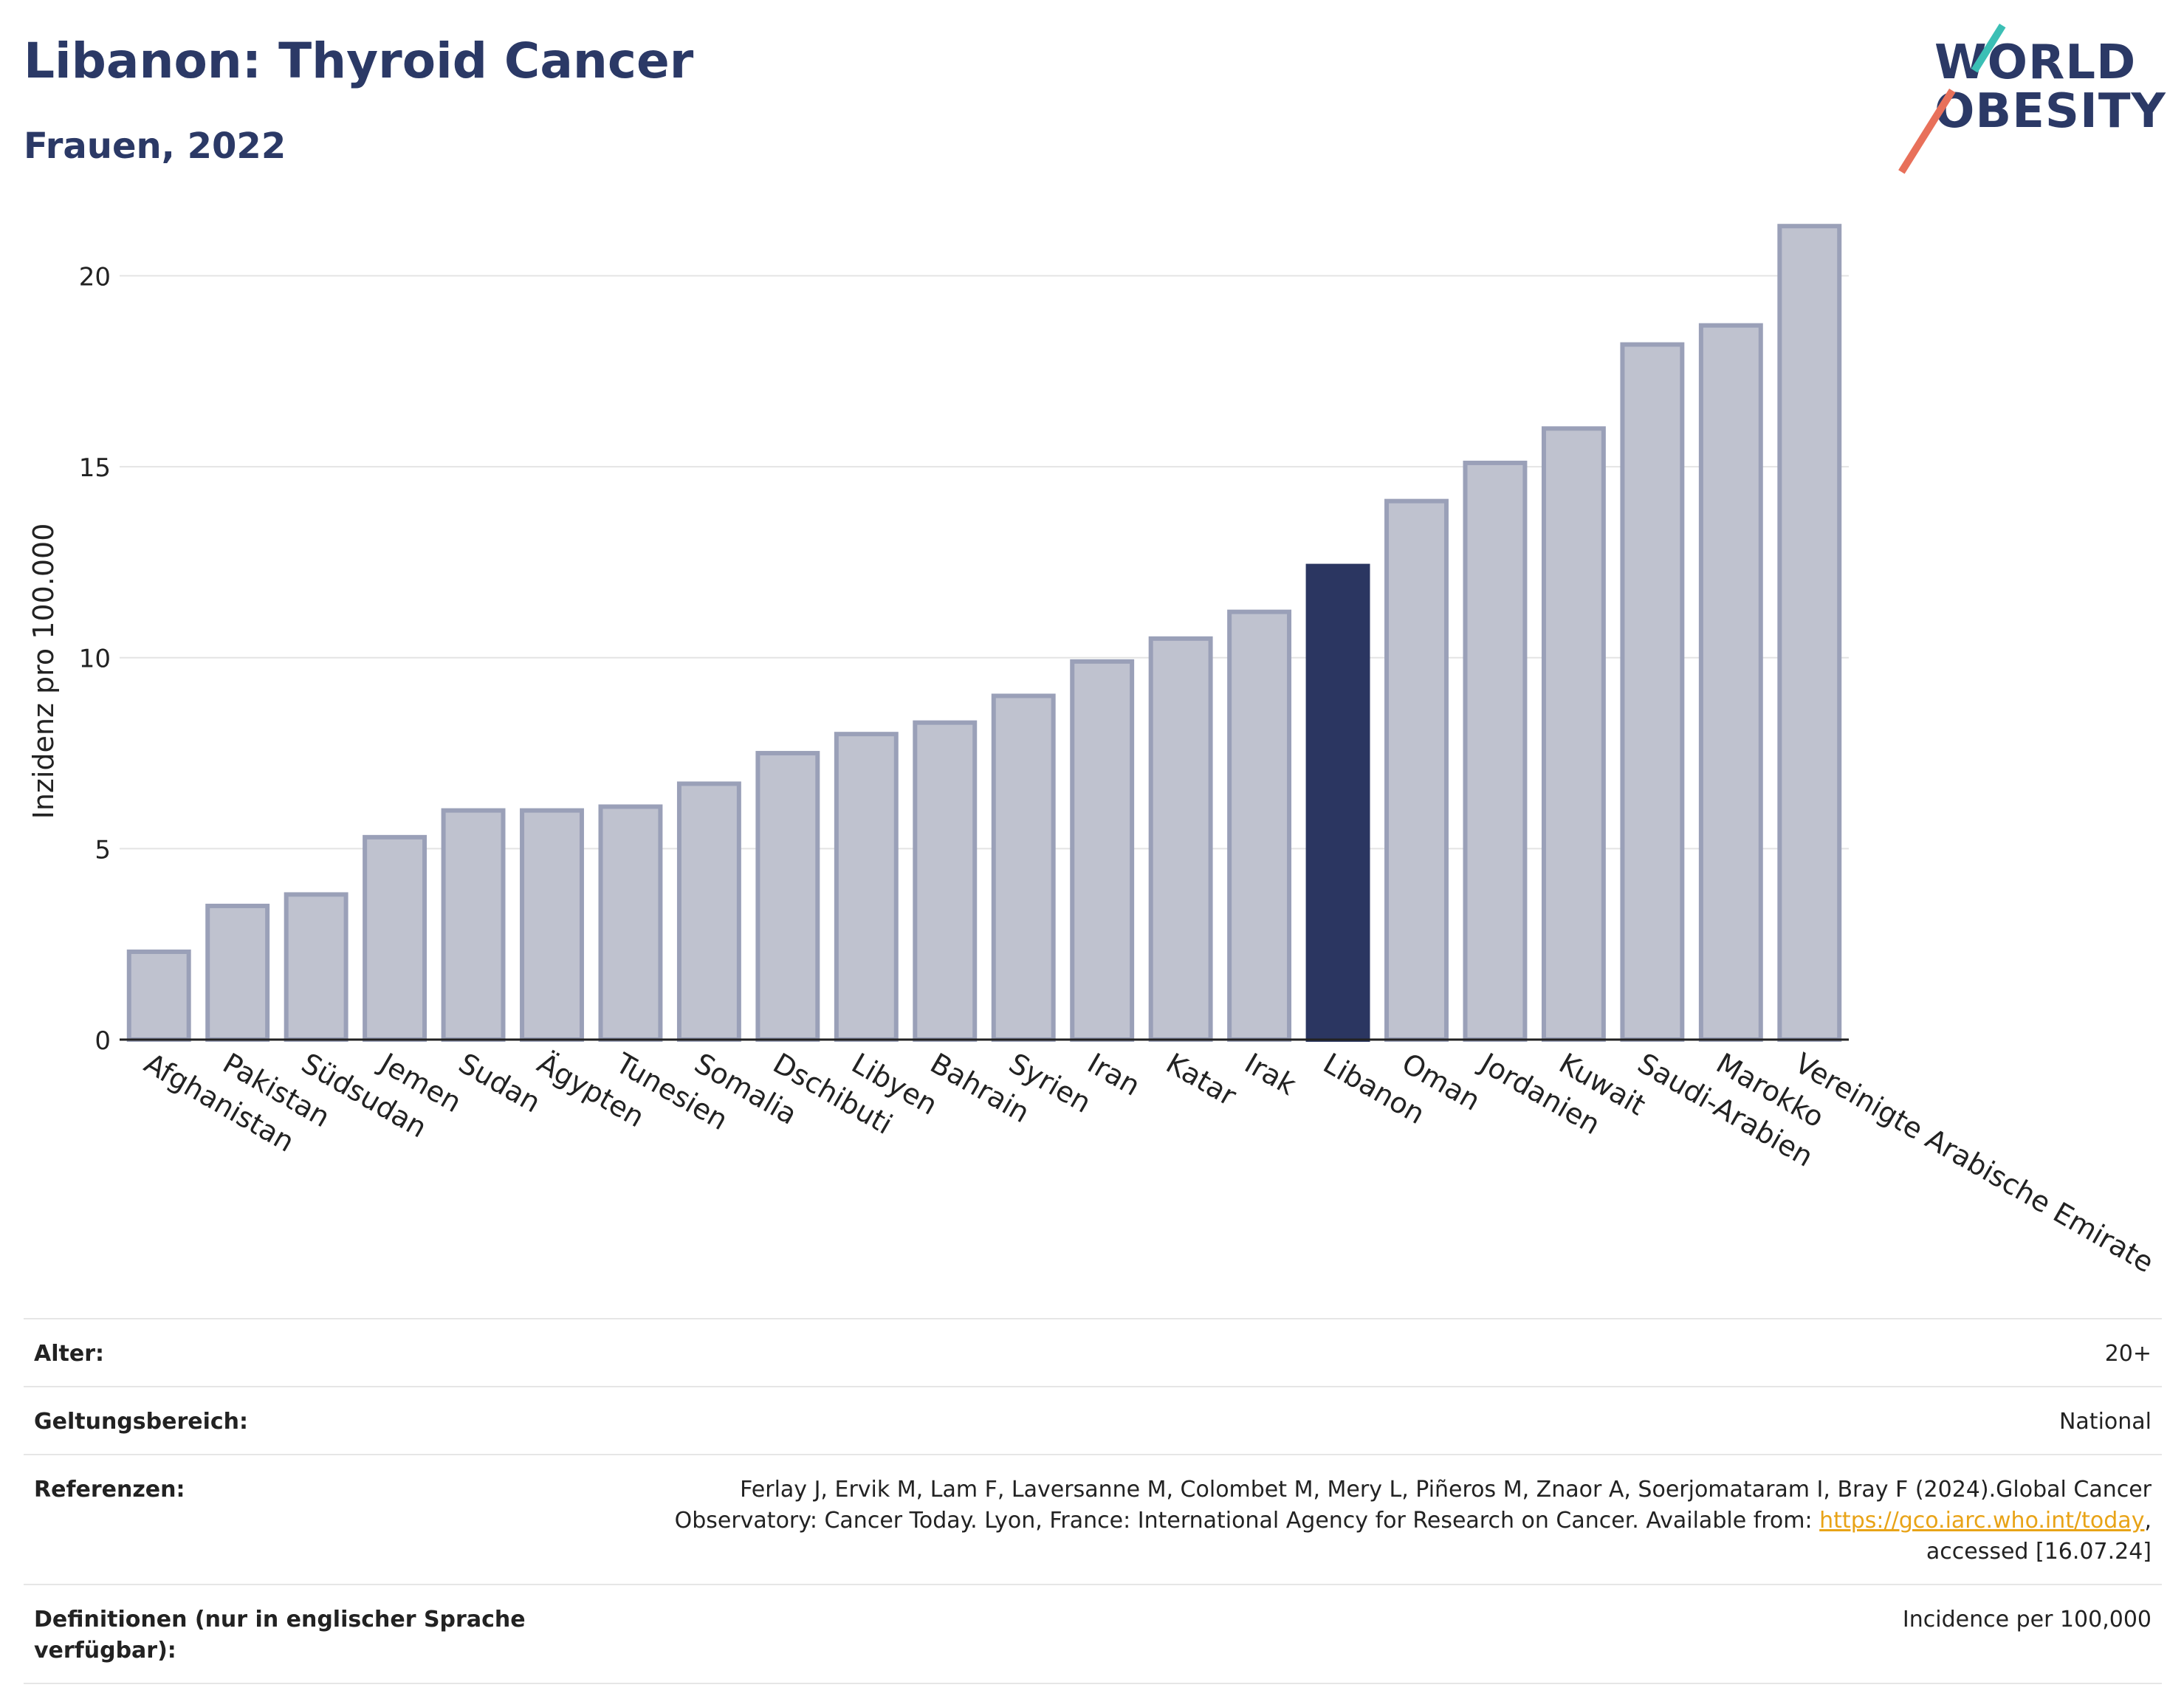  Describe the element at coordinates (1103, 850) in the screenshot. I see `bar-iran` at that location.